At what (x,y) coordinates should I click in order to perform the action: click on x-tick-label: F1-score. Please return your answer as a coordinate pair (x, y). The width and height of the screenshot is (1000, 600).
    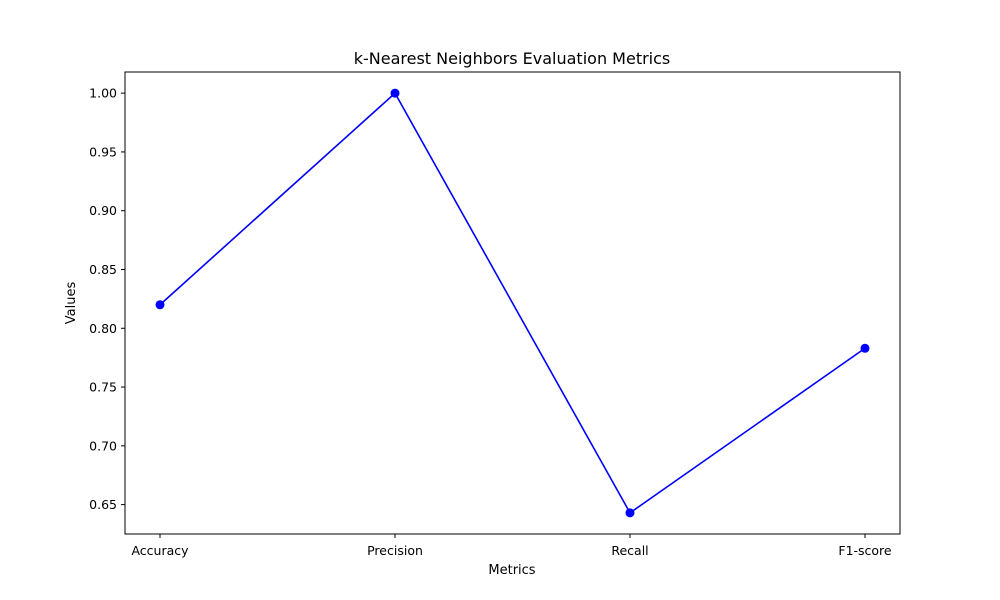
    Looking at the image, I should click on (865, 550).